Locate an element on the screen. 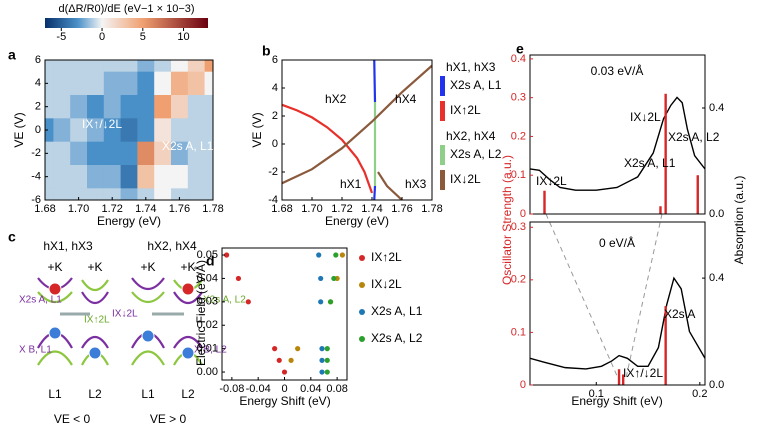  y2-tick-label: 0.4 is located at coordinates (716, 108).